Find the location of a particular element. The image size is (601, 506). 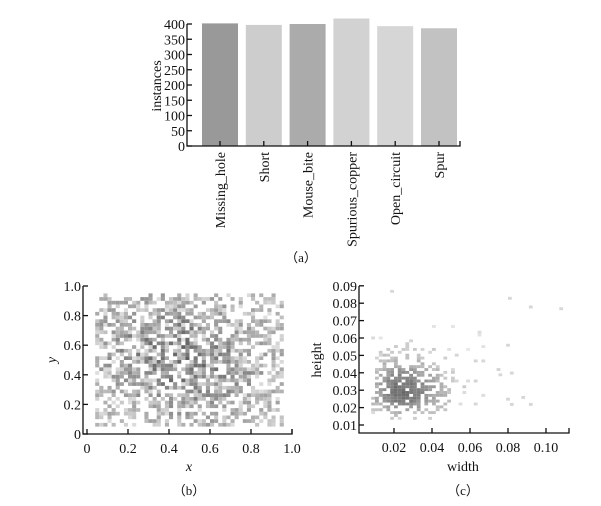

y-tick-label: 100 is located at coordinates (174, 117).